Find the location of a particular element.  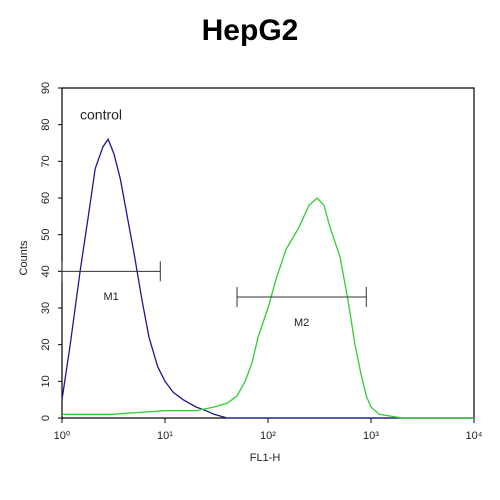

y-tick-label: 20 is located at coordinates (46, 345).